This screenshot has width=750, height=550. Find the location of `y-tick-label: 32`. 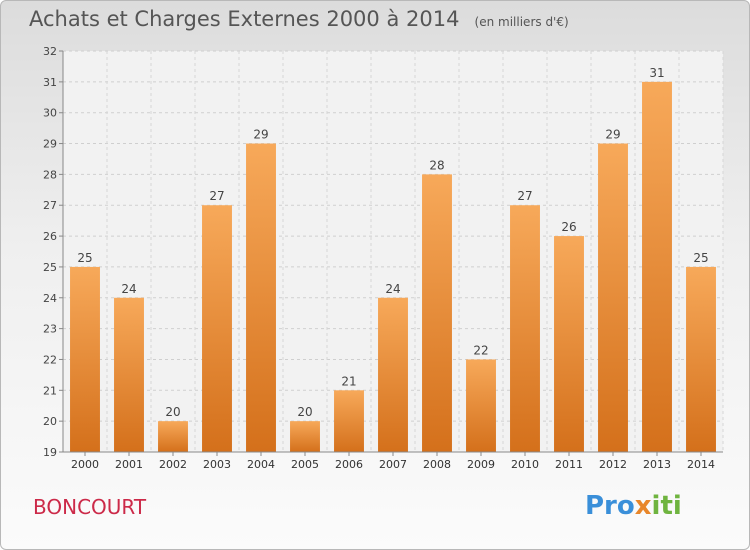

y-tick-label: 32 is located at coordinates (50, 51).